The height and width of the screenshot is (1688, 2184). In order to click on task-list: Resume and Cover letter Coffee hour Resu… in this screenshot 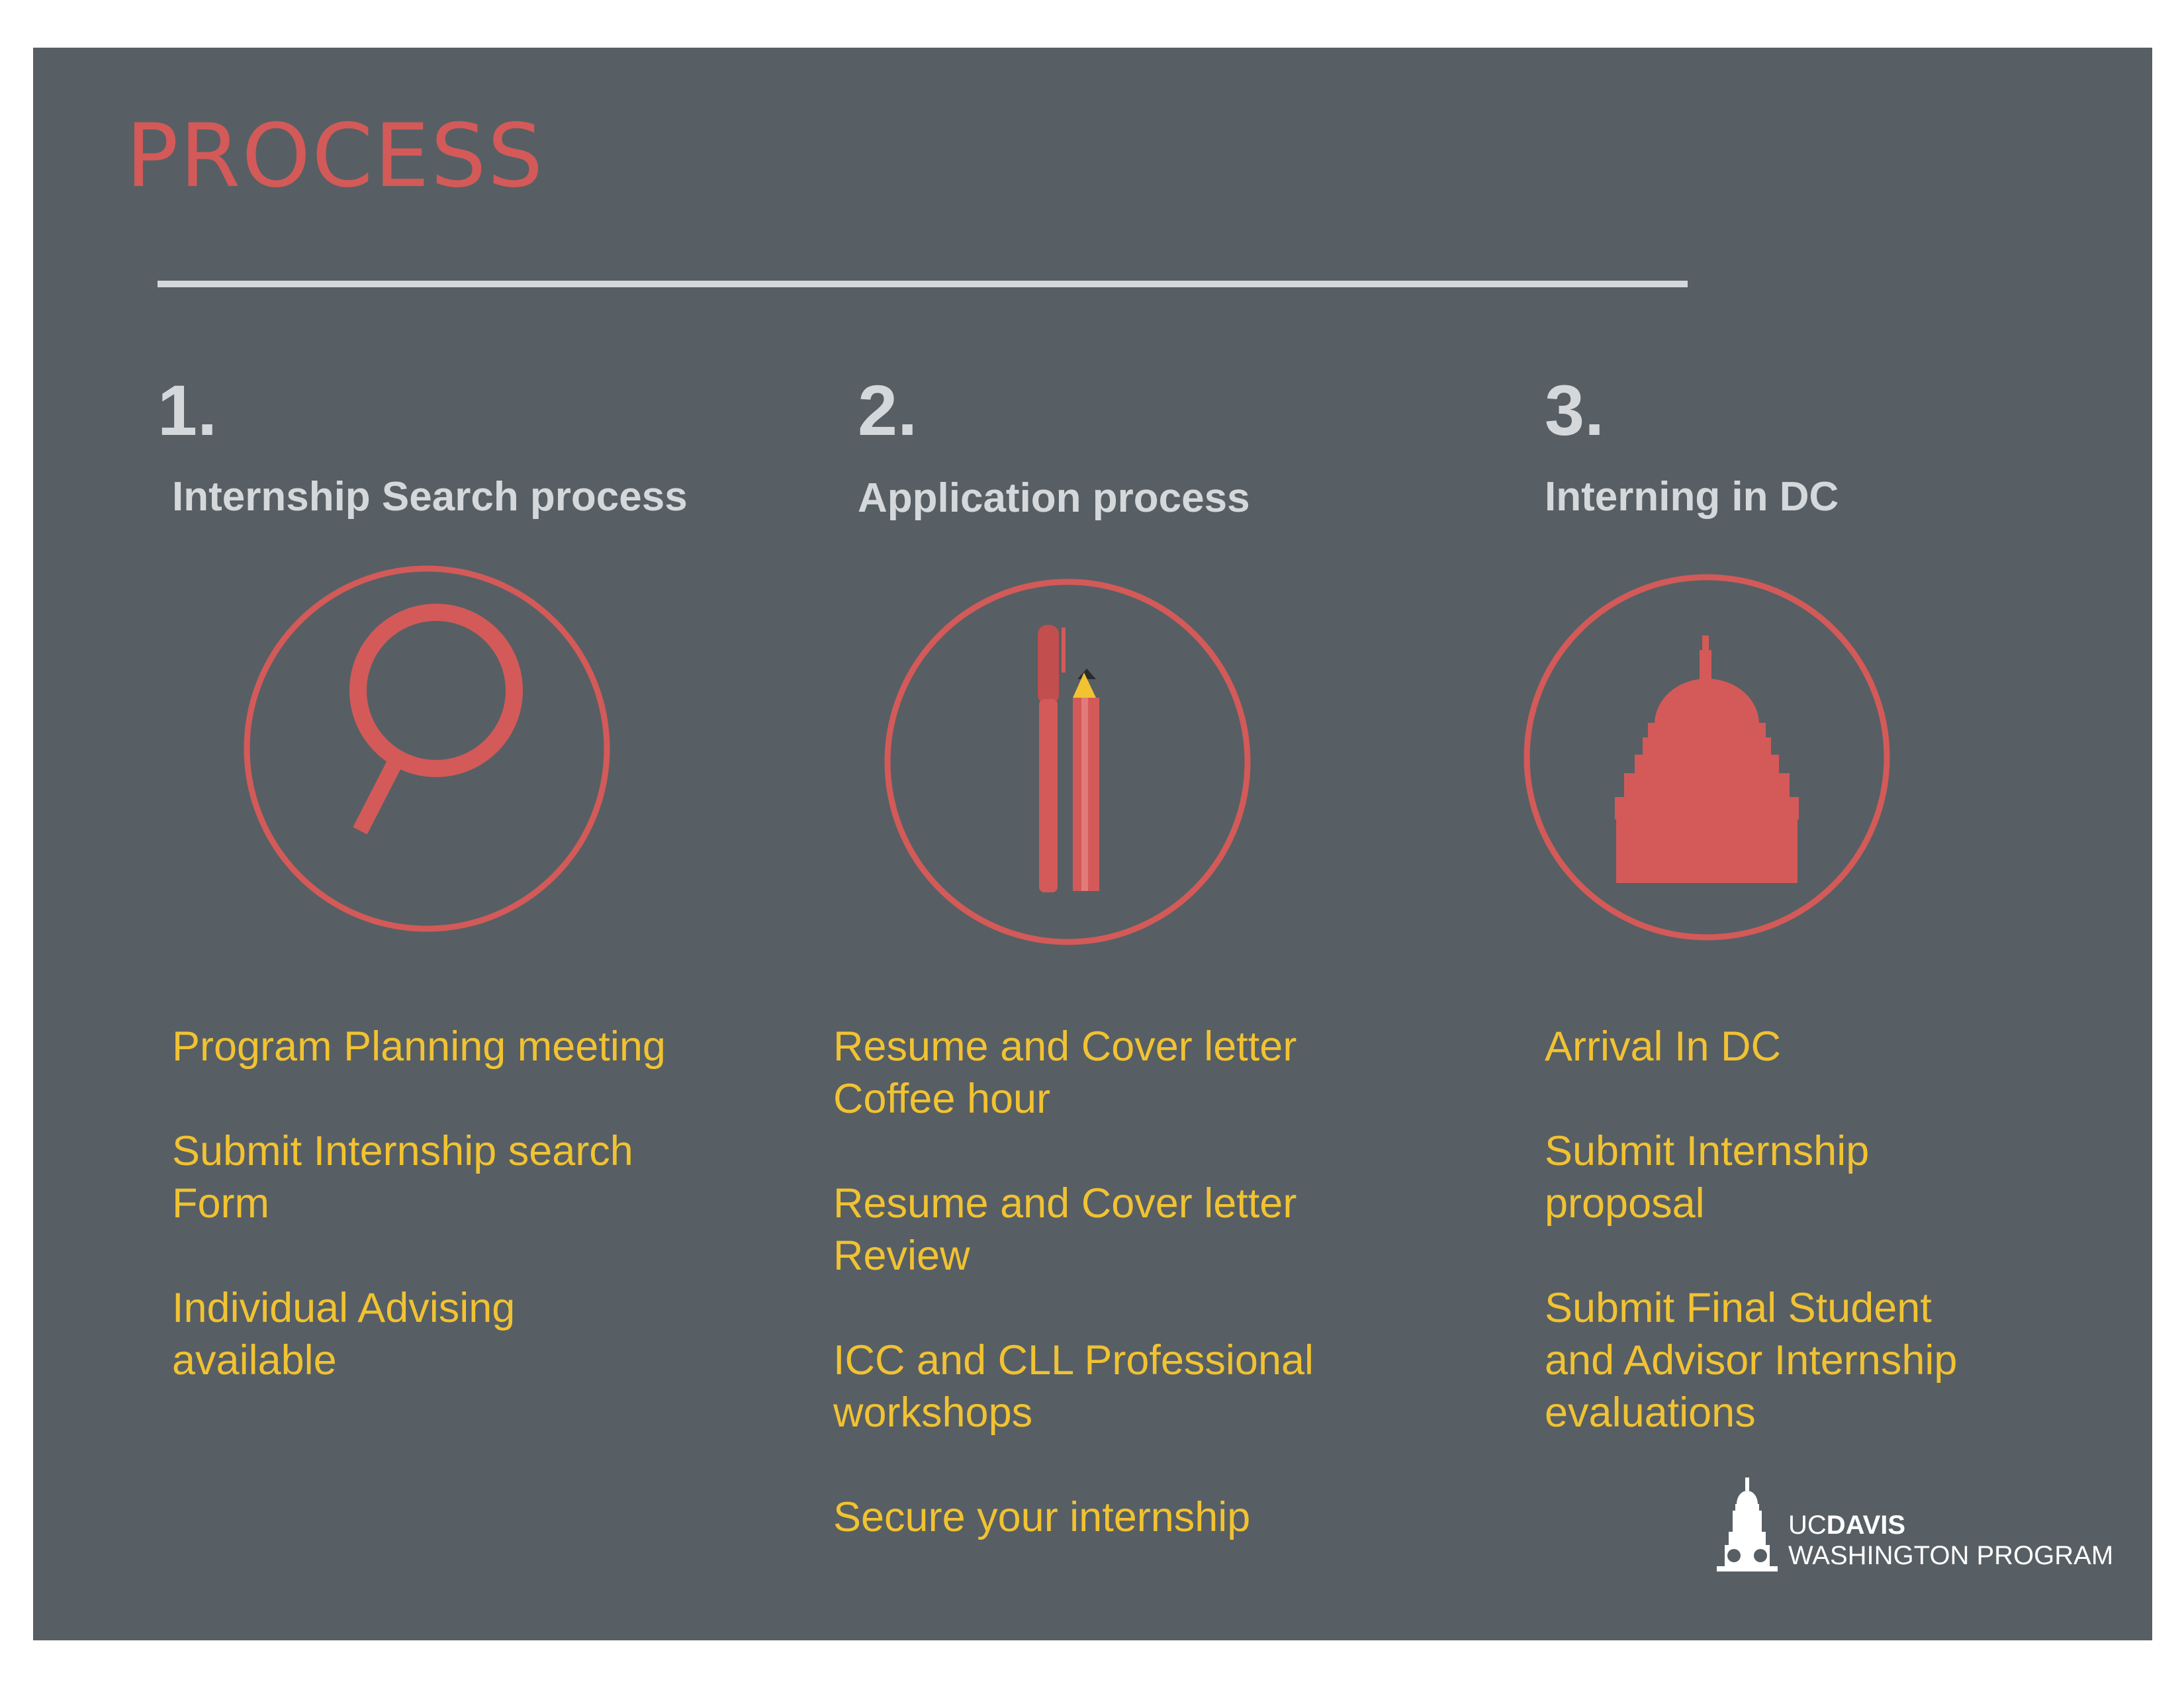, I will do `click(1131, 1308)`.